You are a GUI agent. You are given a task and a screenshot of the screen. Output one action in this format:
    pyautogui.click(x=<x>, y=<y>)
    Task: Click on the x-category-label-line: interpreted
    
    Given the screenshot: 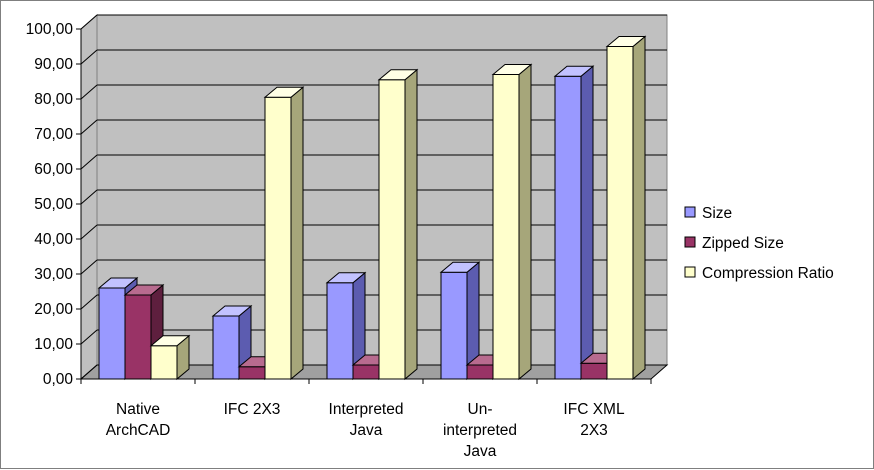 What is the action you would take?
    pyautogui.click(x=480, y=430)
    